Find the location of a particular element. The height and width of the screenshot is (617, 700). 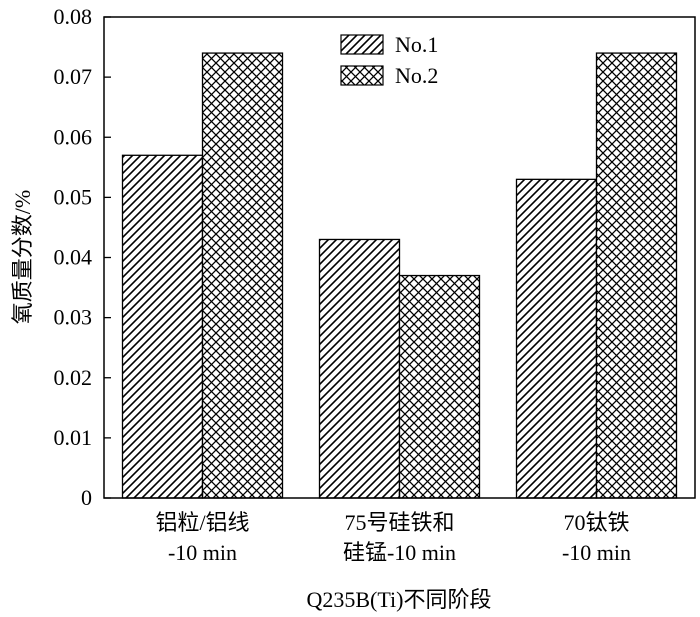

y-tick-label: 0.04 is located at coordinates (73, 257).